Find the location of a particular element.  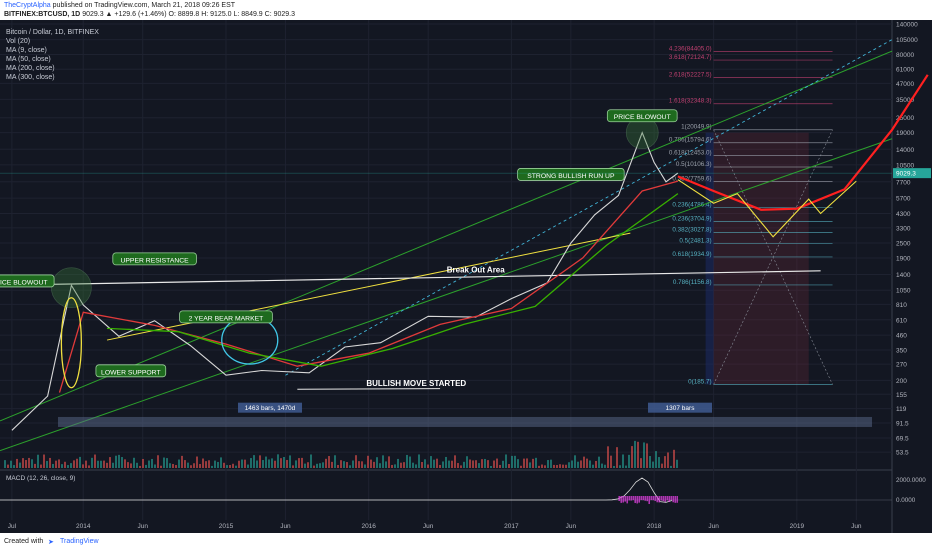

annotation-label: 2 YEAR BEAR MARKET is located at coordinates (226, 318).